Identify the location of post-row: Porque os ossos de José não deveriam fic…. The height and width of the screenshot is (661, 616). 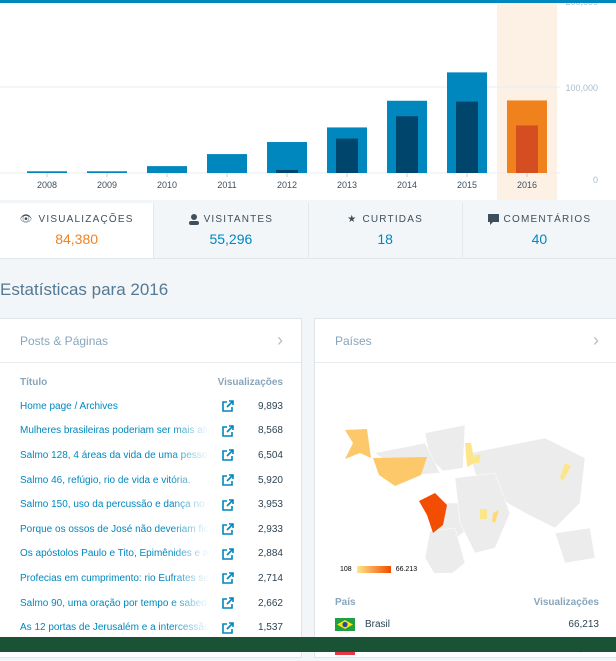
(151, 529).